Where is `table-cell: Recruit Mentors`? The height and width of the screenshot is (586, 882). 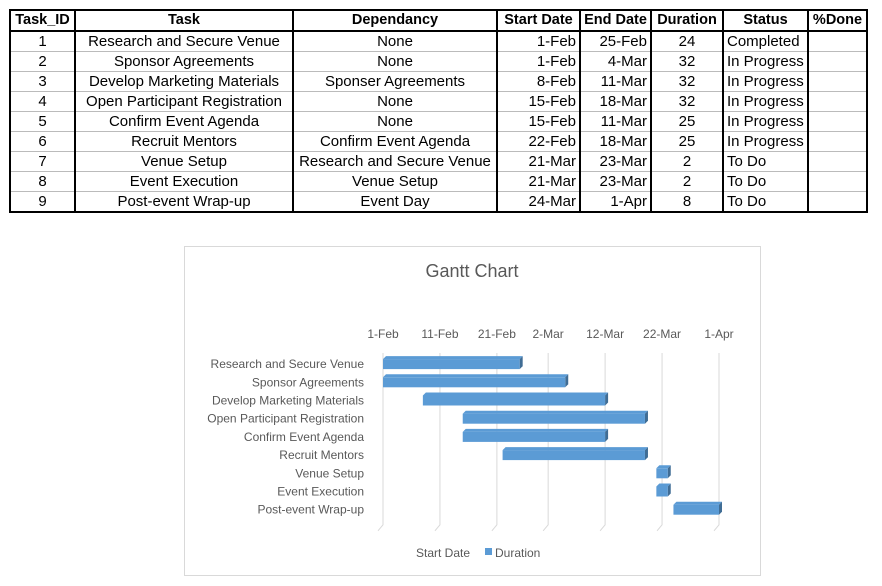
table-cell: Recruit Mentors is located at coordinates (184, 141).